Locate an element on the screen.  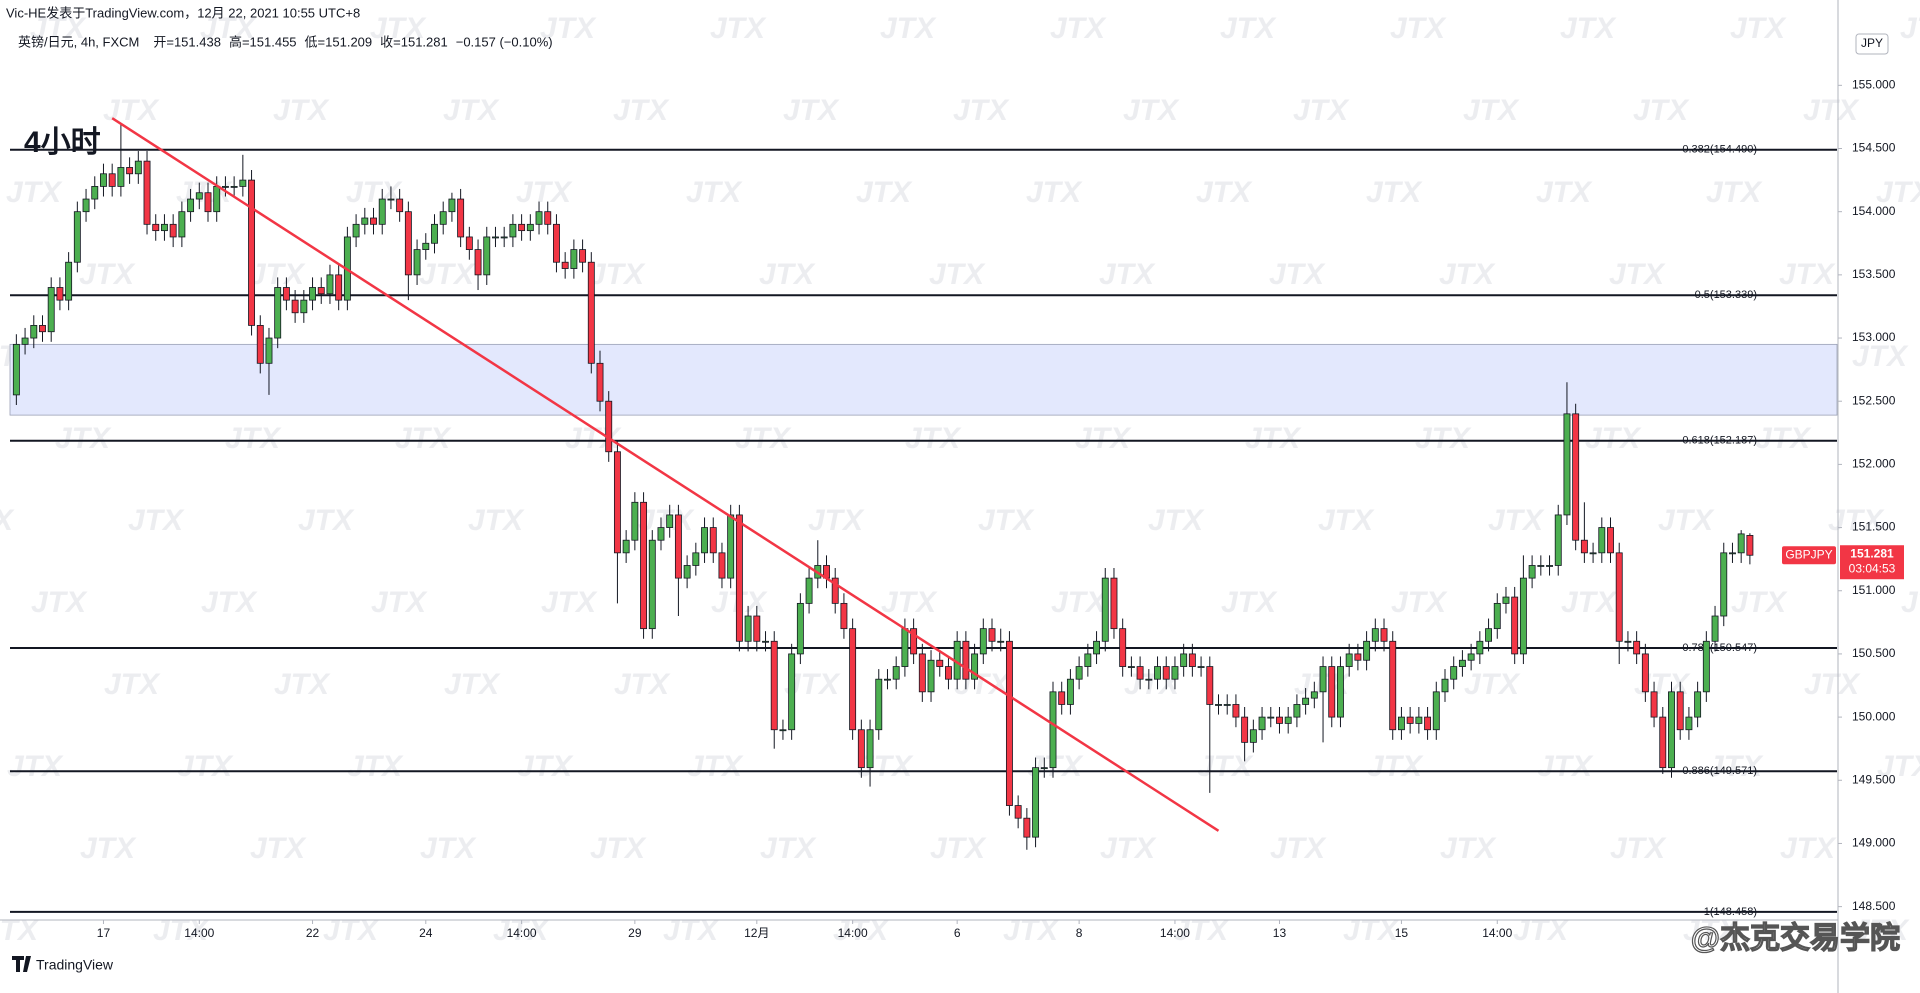
price-tag-countdown: 03:04:53 is located at coordinates (1872, 568).